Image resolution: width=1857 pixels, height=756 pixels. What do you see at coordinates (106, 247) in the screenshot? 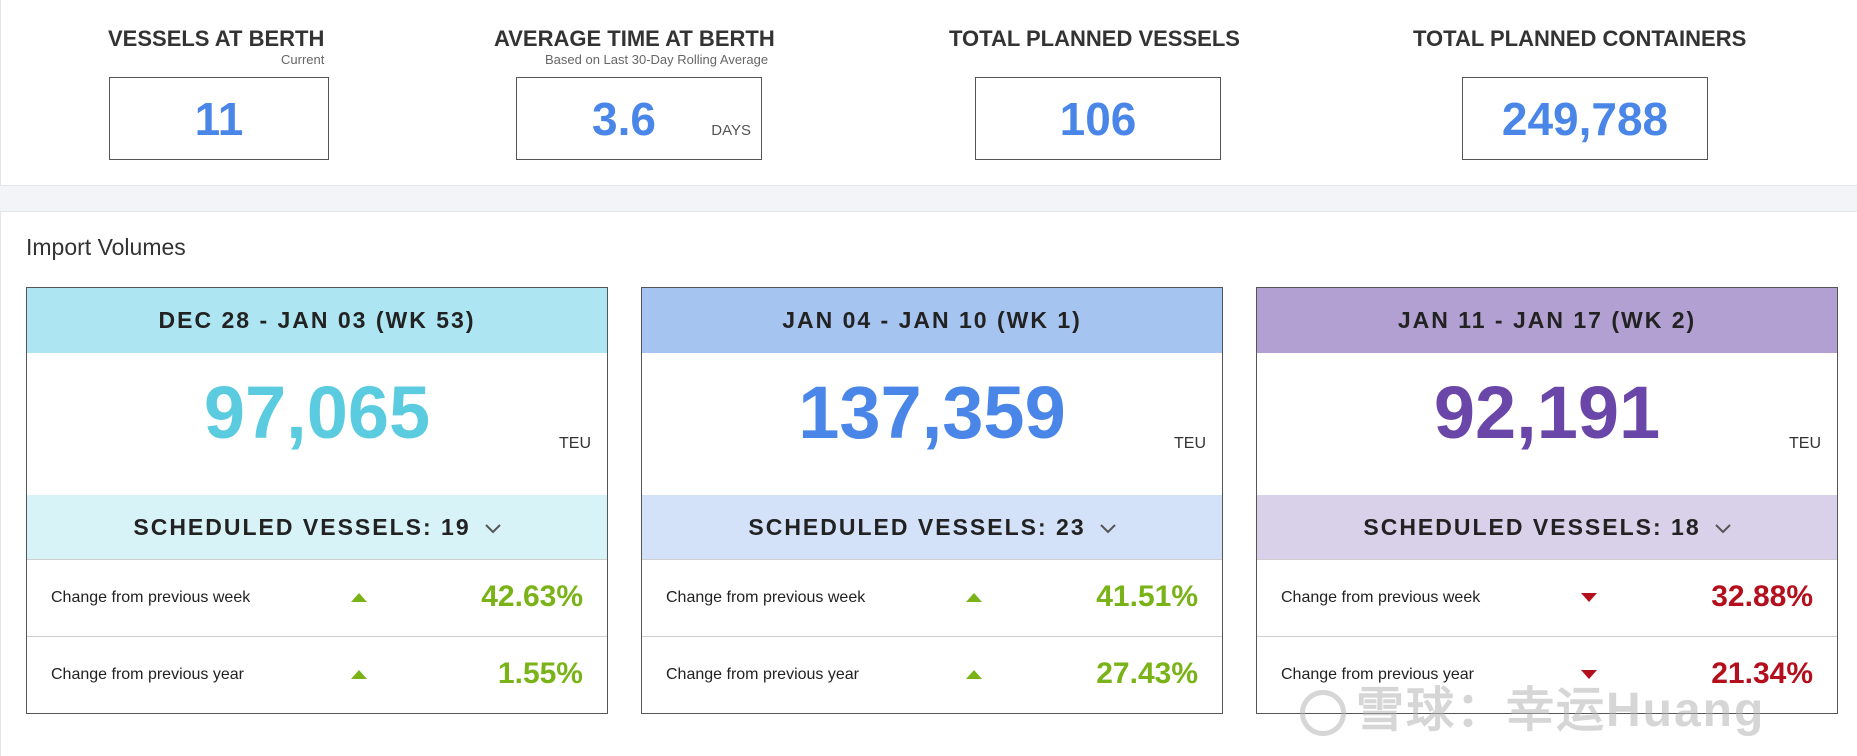
I see `section-title: Import Volumes` at bounding box center [106, 247].